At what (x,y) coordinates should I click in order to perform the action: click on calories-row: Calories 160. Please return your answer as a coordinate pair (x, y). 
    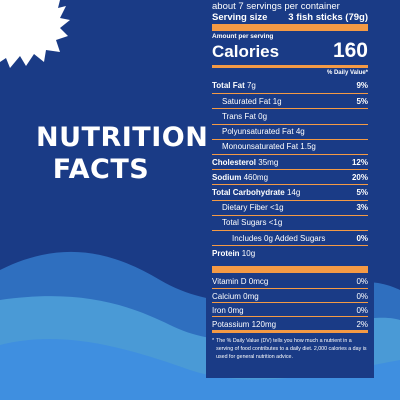
    Looking at the image, I should click on (290, 51).